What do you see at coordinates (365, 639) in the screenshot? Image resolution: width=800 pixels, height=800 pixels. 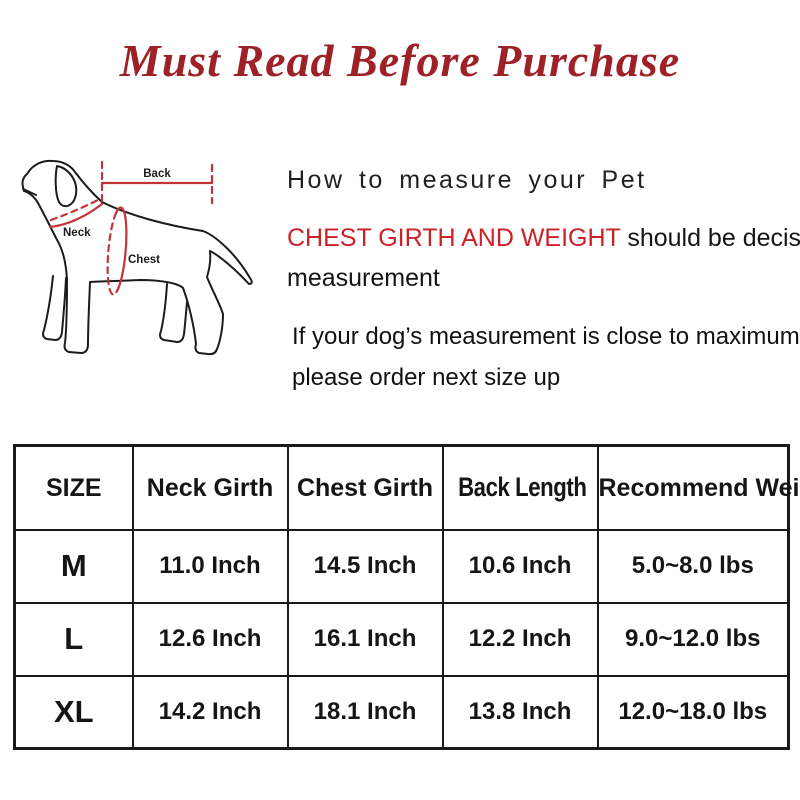 I see `cell-l-chest: 16.1 Inch` at bounding box center [365, 639].